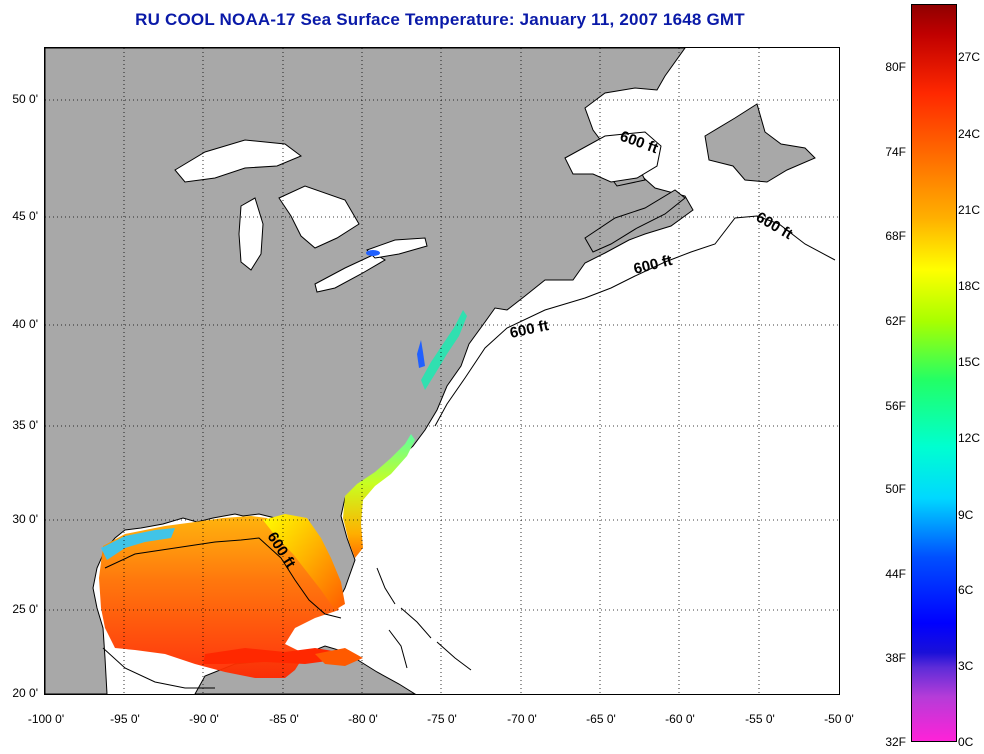 This screenshot has height=754, width=984. What do you see at coordinates (46, 719) in the screenshot?
I see `lon-tick-100: -100 0'` at bounding box center [46, 719].